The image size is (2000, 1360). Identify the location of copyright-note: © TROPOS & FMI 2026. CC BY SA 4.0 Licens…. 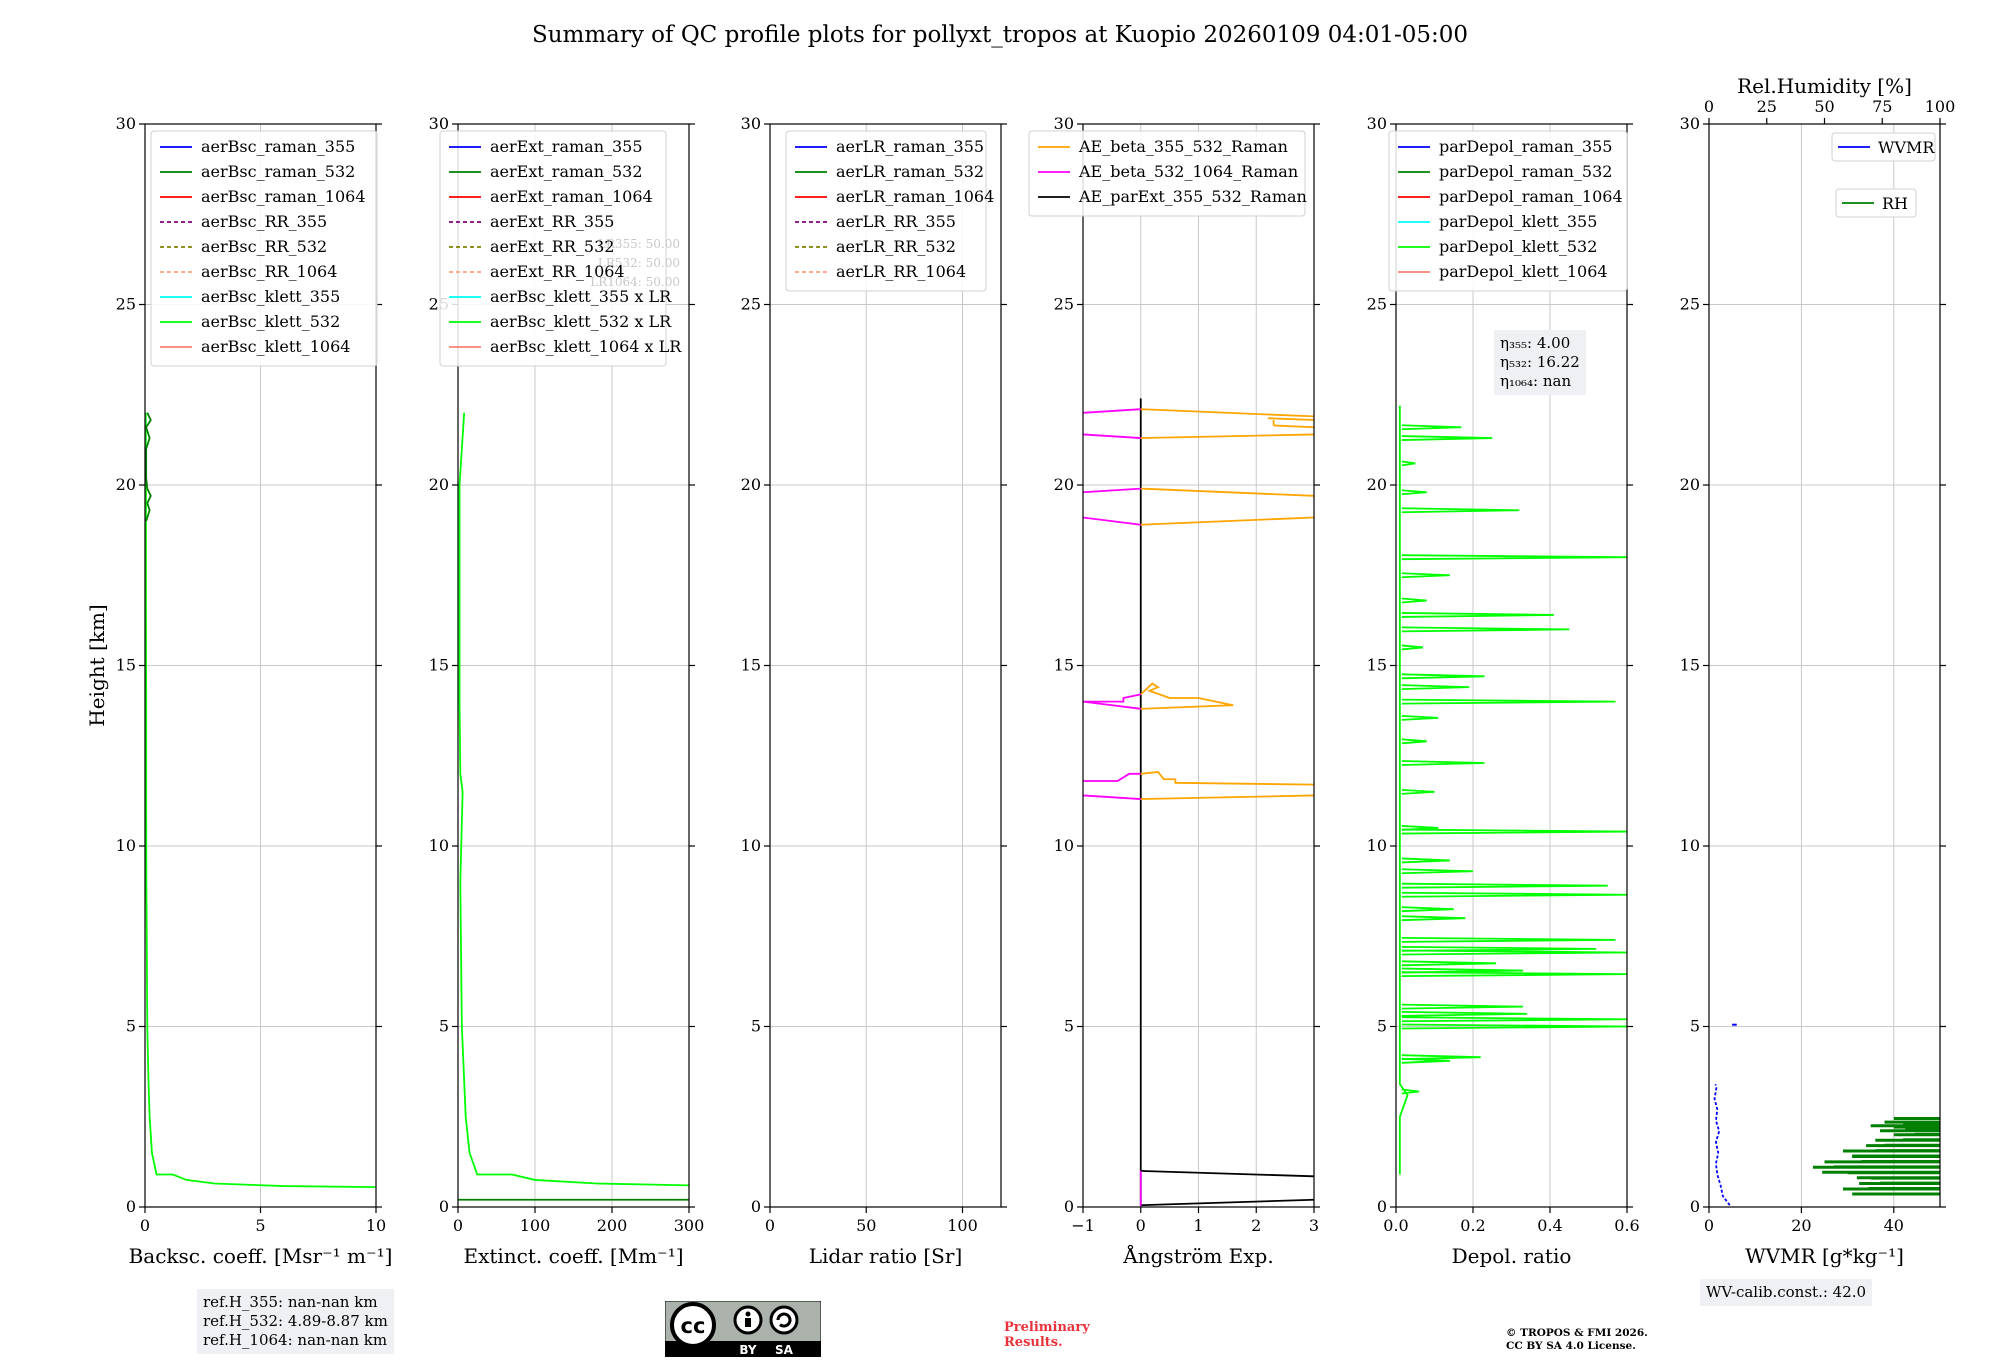
(1577, 1340).